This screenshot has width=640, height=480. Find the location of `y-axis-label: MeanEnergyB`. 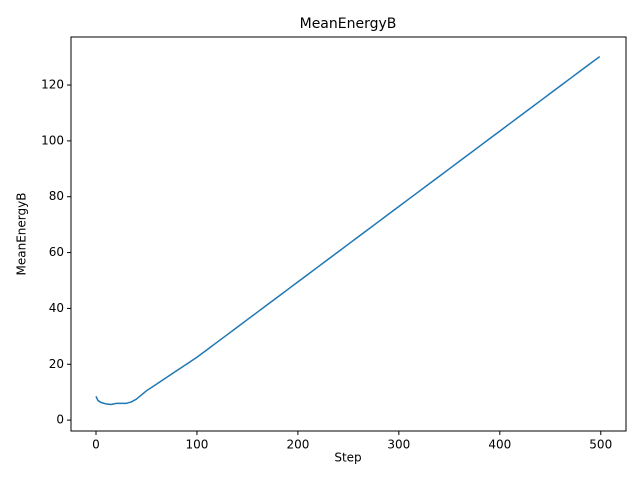

y-axis-label: MeanEnergyB is located at coordinates (22, 234).